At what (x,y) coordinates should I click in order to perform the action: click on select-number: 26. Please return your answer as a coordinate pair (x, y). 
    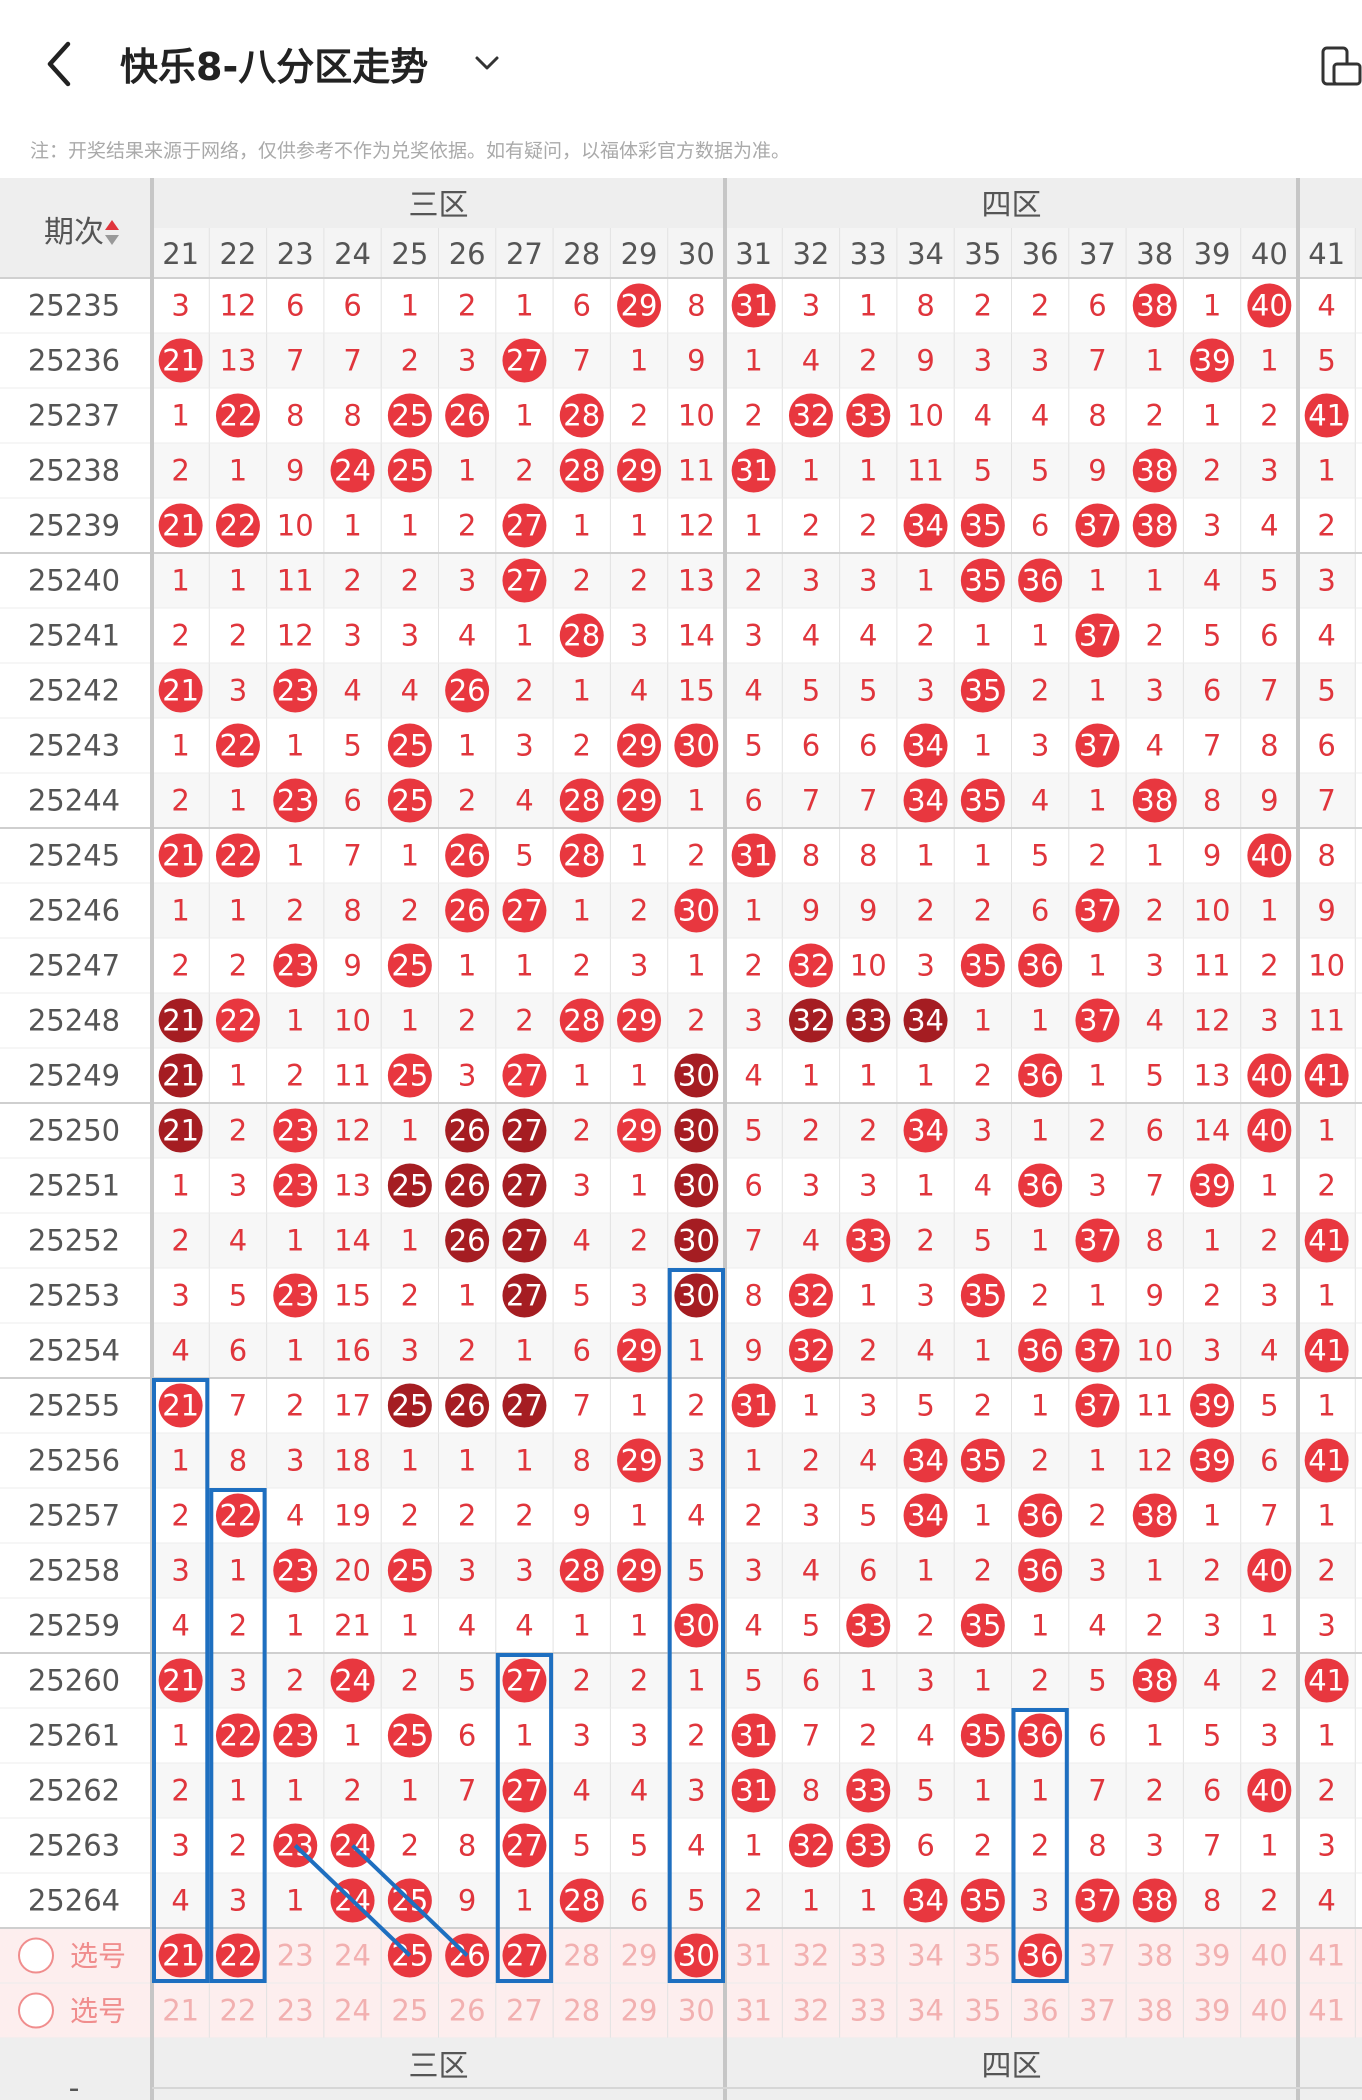
    Looking at the image, I should click on (467, 2011).